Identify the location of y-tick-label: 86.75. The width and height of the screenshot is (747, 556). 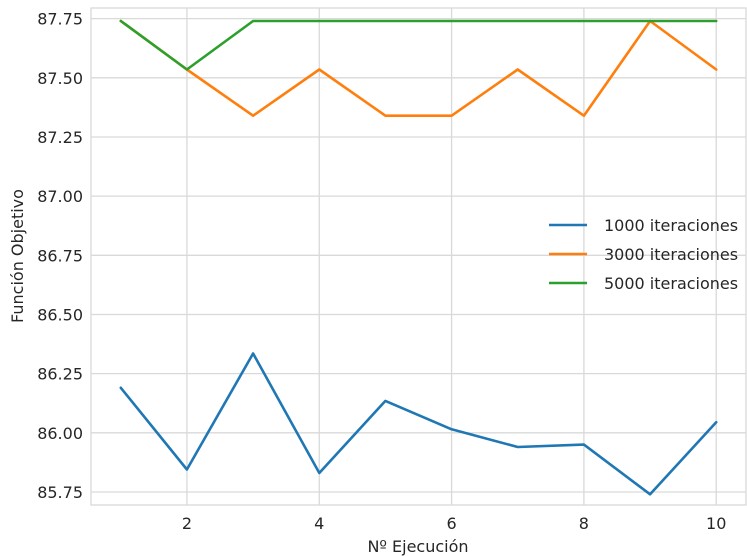
(60, 255).